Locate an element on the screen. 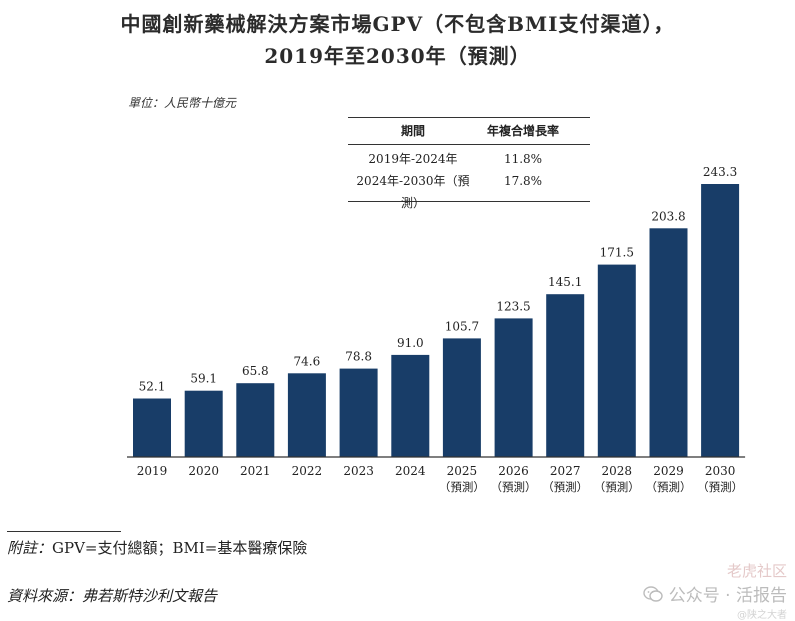 The height and width of the screenshot is (621, 795). value-label-2023: 78.8 is located at coordinates (358, 357).